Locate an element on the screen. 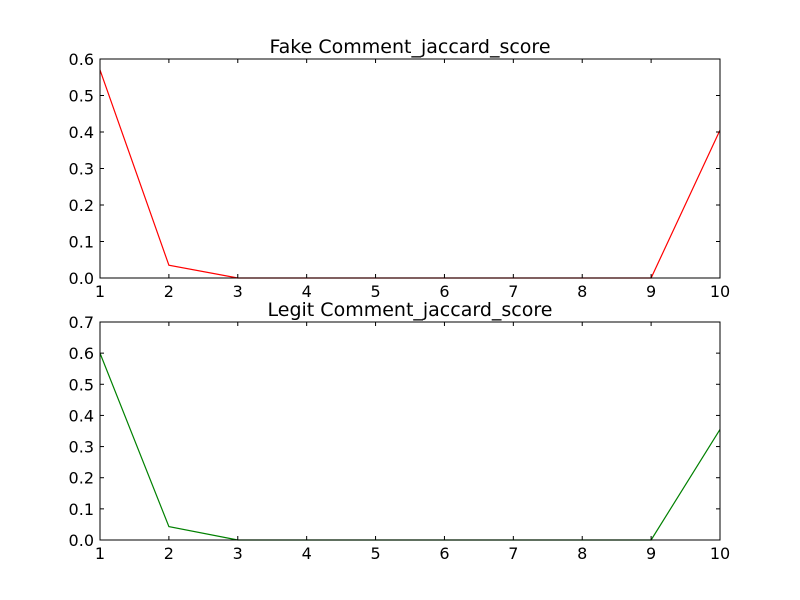 The width and height of the screenshot is (800, 600). chart-2-x-tick-label: 10 is located at coordinates (720, 553).